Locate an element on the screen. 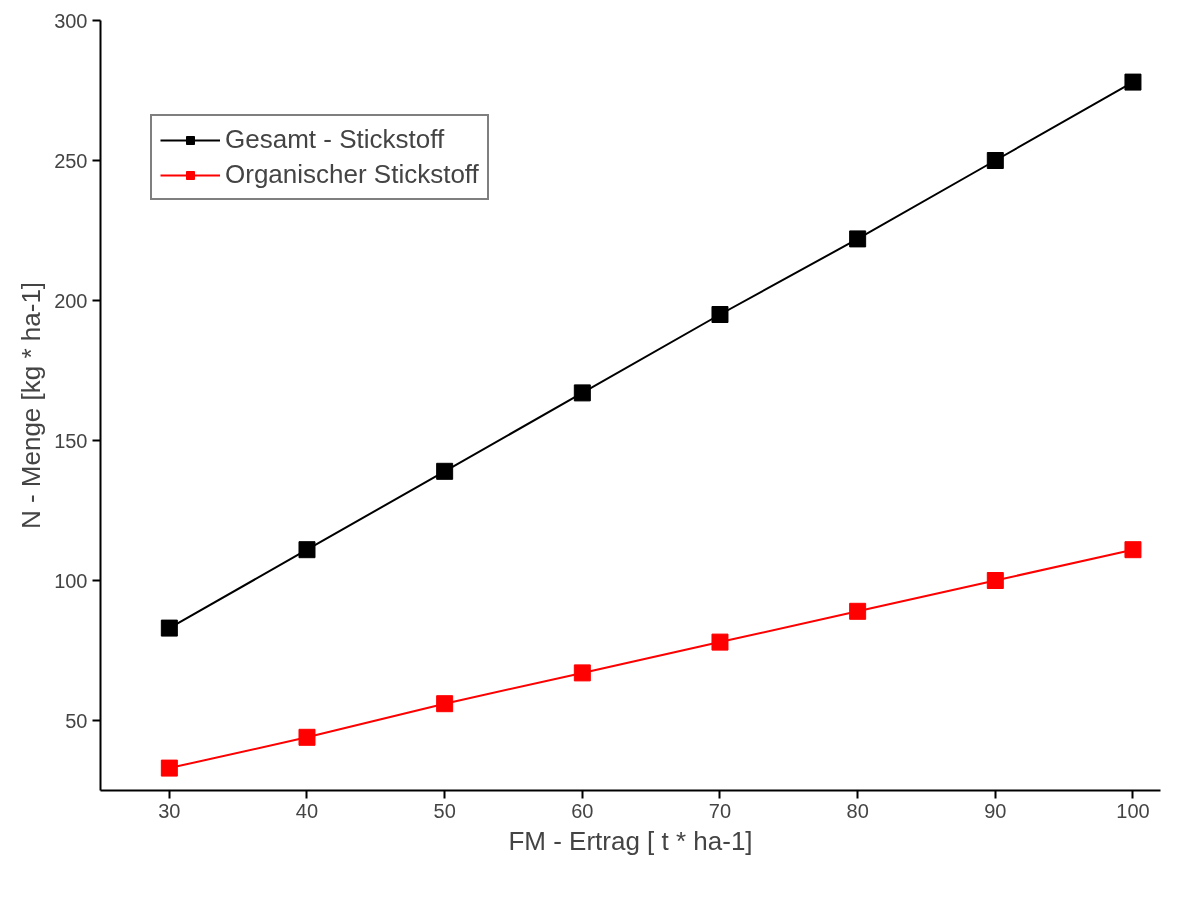 This screenshot has height=900, width=1187. x-axis-title: FM - Ertrag [ t * ha-1] is located at coordinates (630, 840).